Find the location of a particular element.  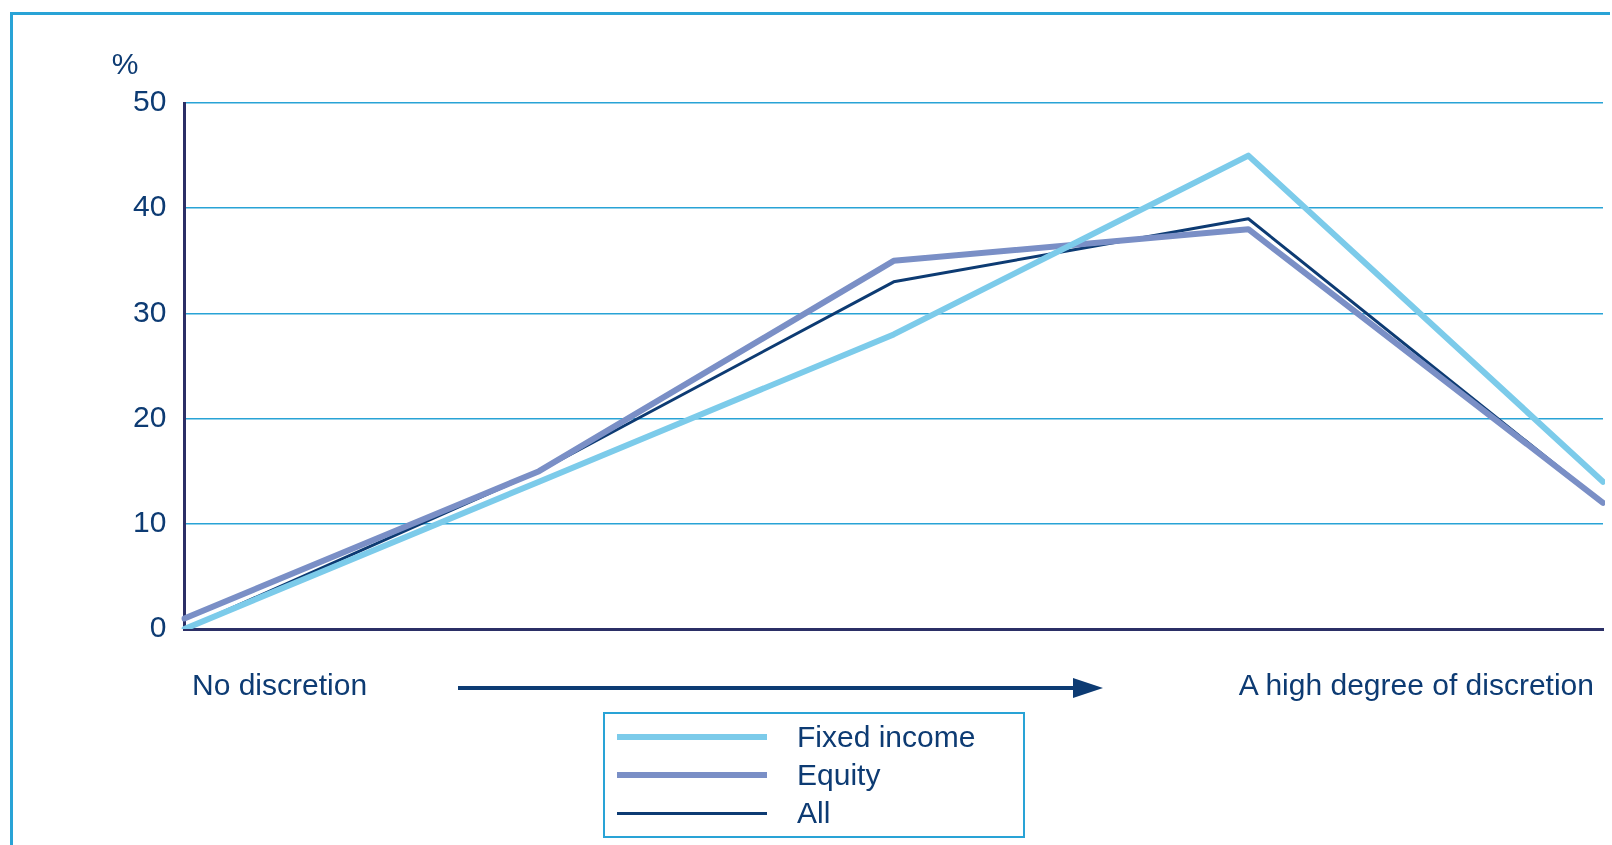

y-tick-label: 50 is located at coordinates (149, 101).